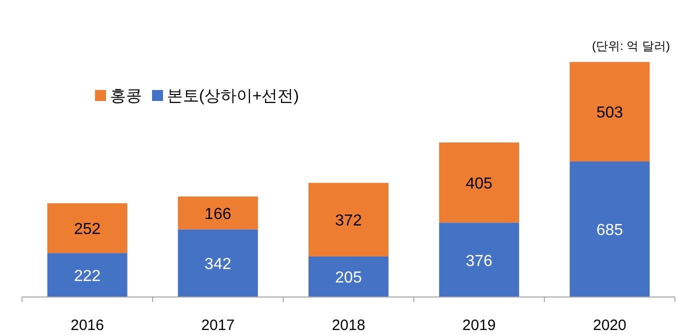 This screenshot has height=335, width=697. I want to click on data-label: 252, so click(87, 229).